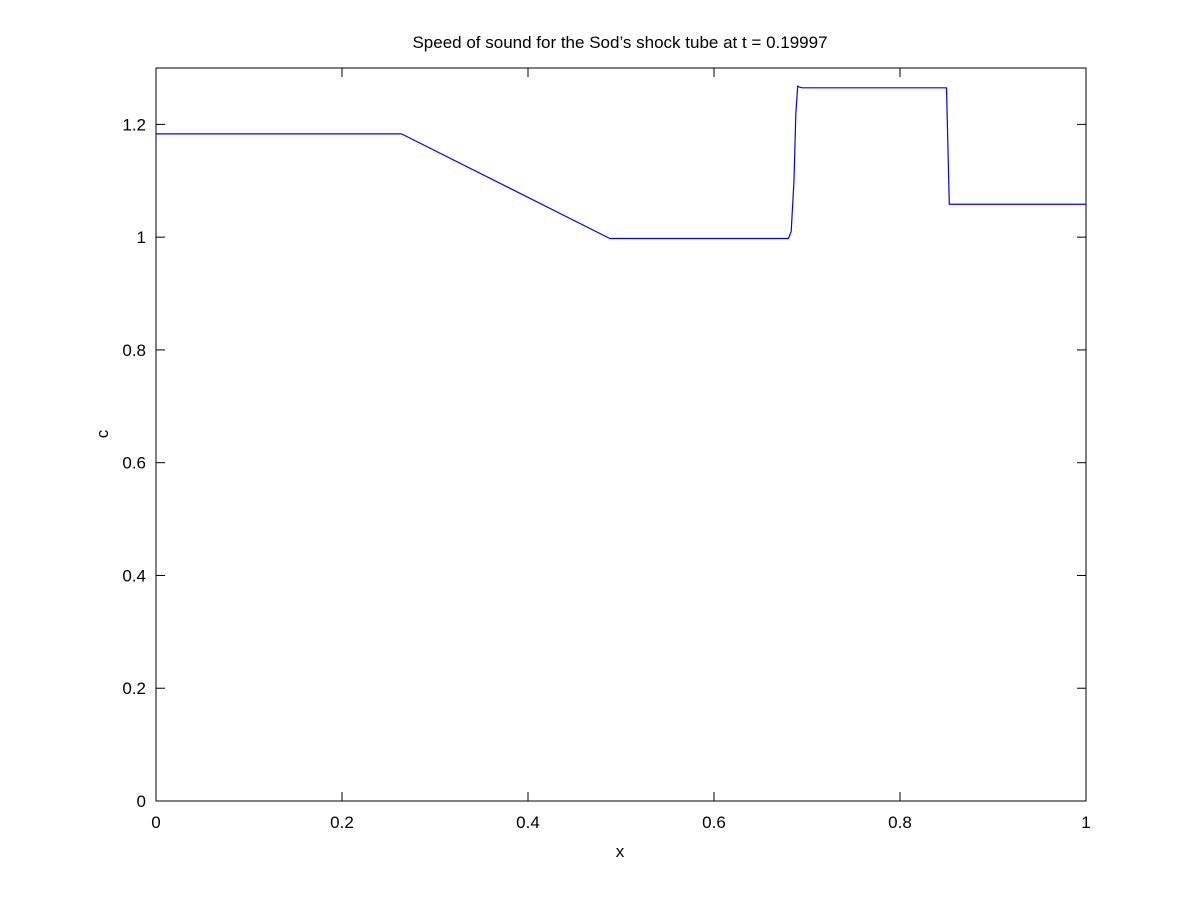  I want to click on x-tick-label: 0.6, so click(714, 822).